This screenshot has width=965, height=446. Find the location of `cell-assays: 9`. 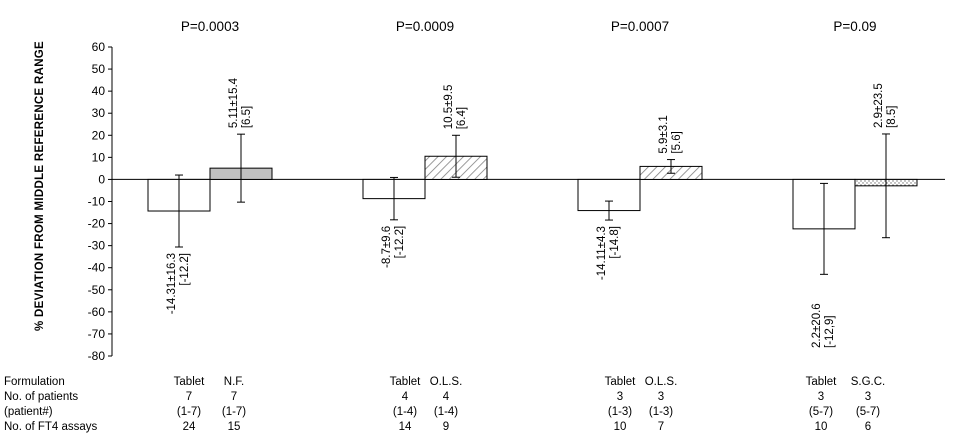

cell-assays: 9 is located at coordinates (446, 427).